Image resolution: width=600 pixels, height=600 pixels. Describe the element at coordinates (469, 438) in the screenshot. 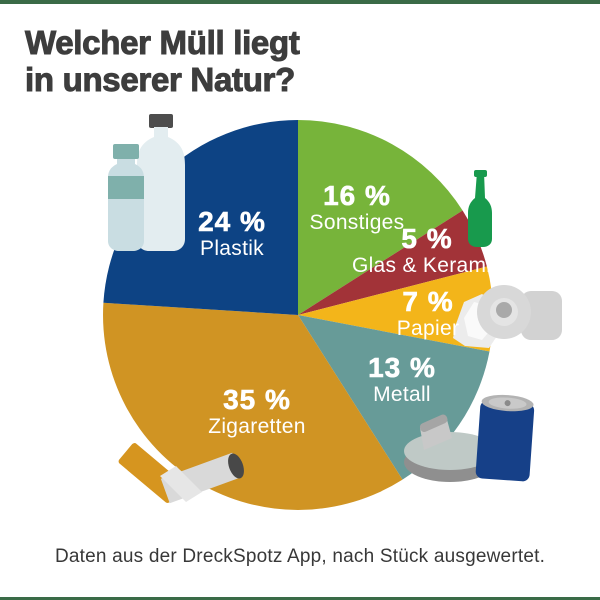

I see `metal-can-and-tin-icon` at that location.